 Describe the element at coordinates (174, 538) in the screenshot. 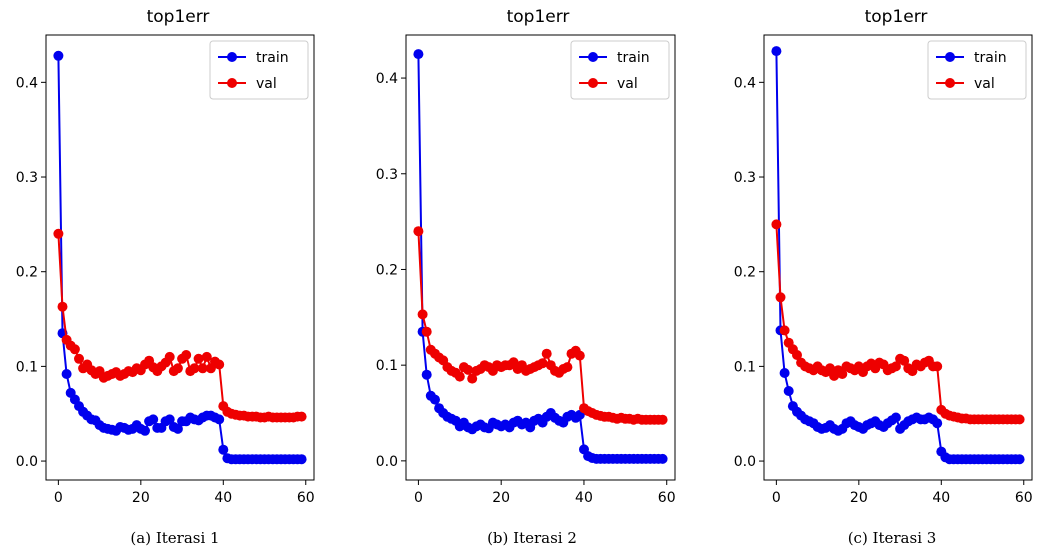

I see `panel-caption: (a) Iterasi 1` at that location.